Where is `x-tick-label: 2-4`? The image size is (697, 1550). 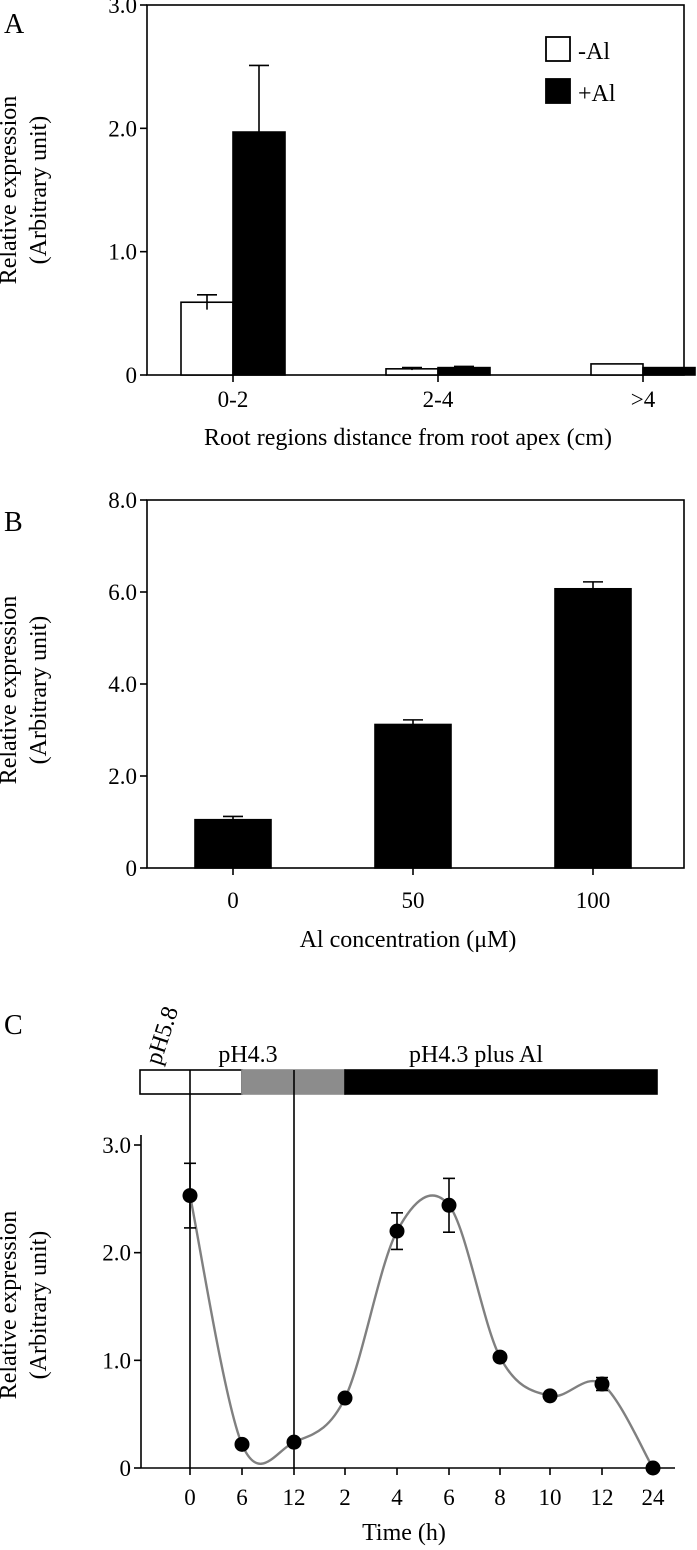
x-tick-label: 2-4 is located at coordinates (438, 399).